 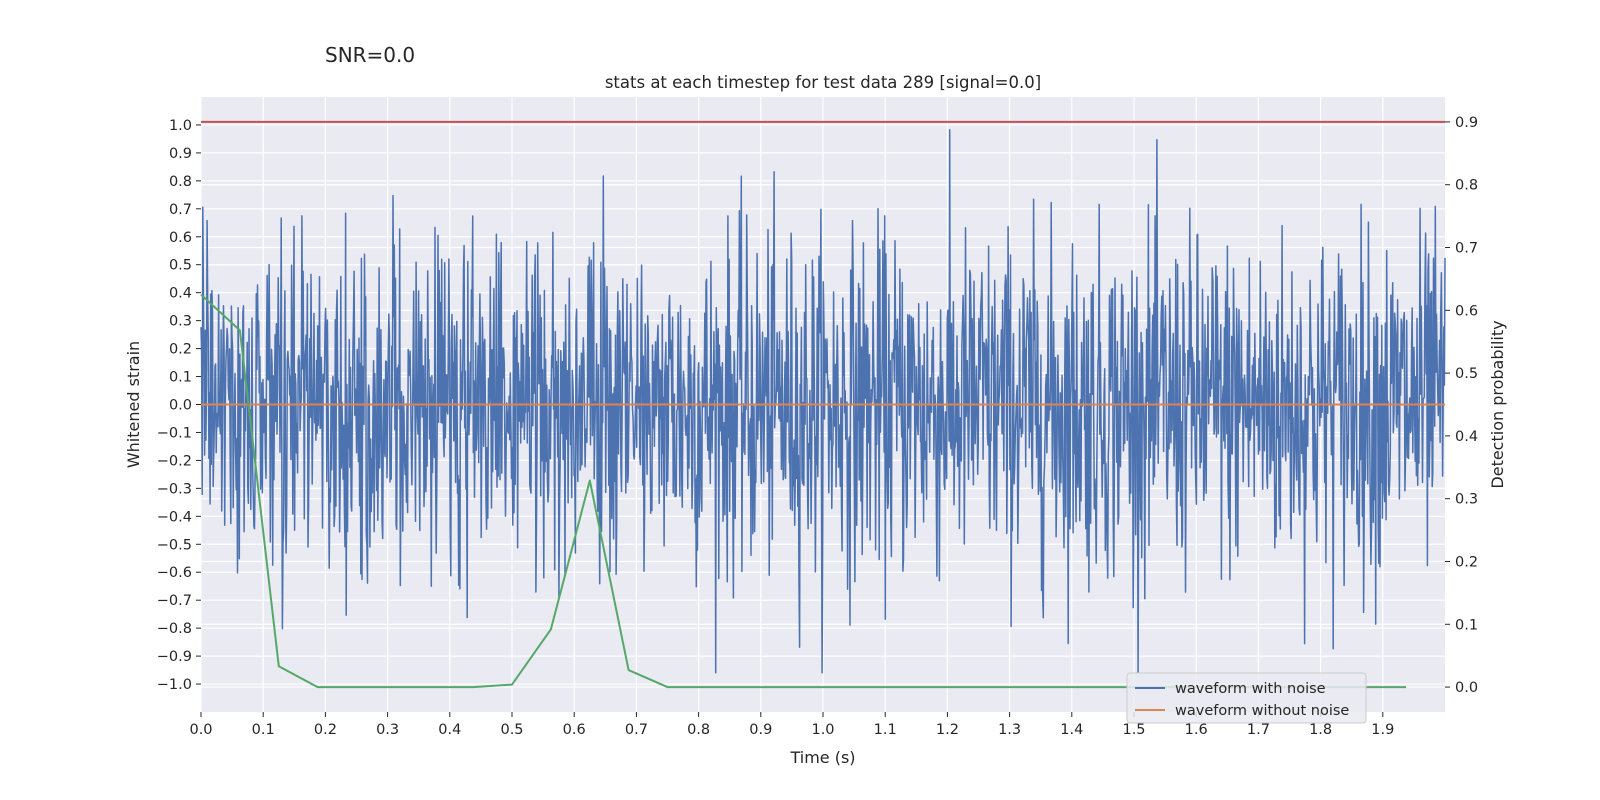 I want to click on y2-tick-label: 0.6, so click(x=1466, y=311).